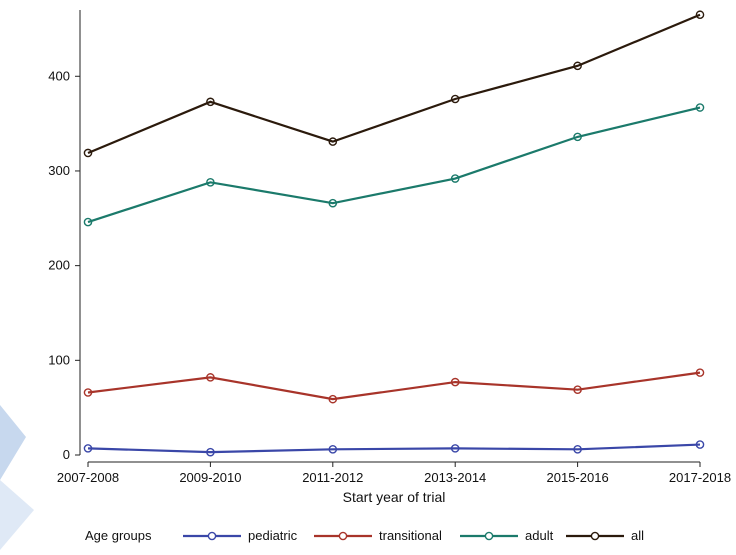  Describe the element at coordinates (410, 535) in the screenshot. I see `legend-label-transitional: transitional` at that location.